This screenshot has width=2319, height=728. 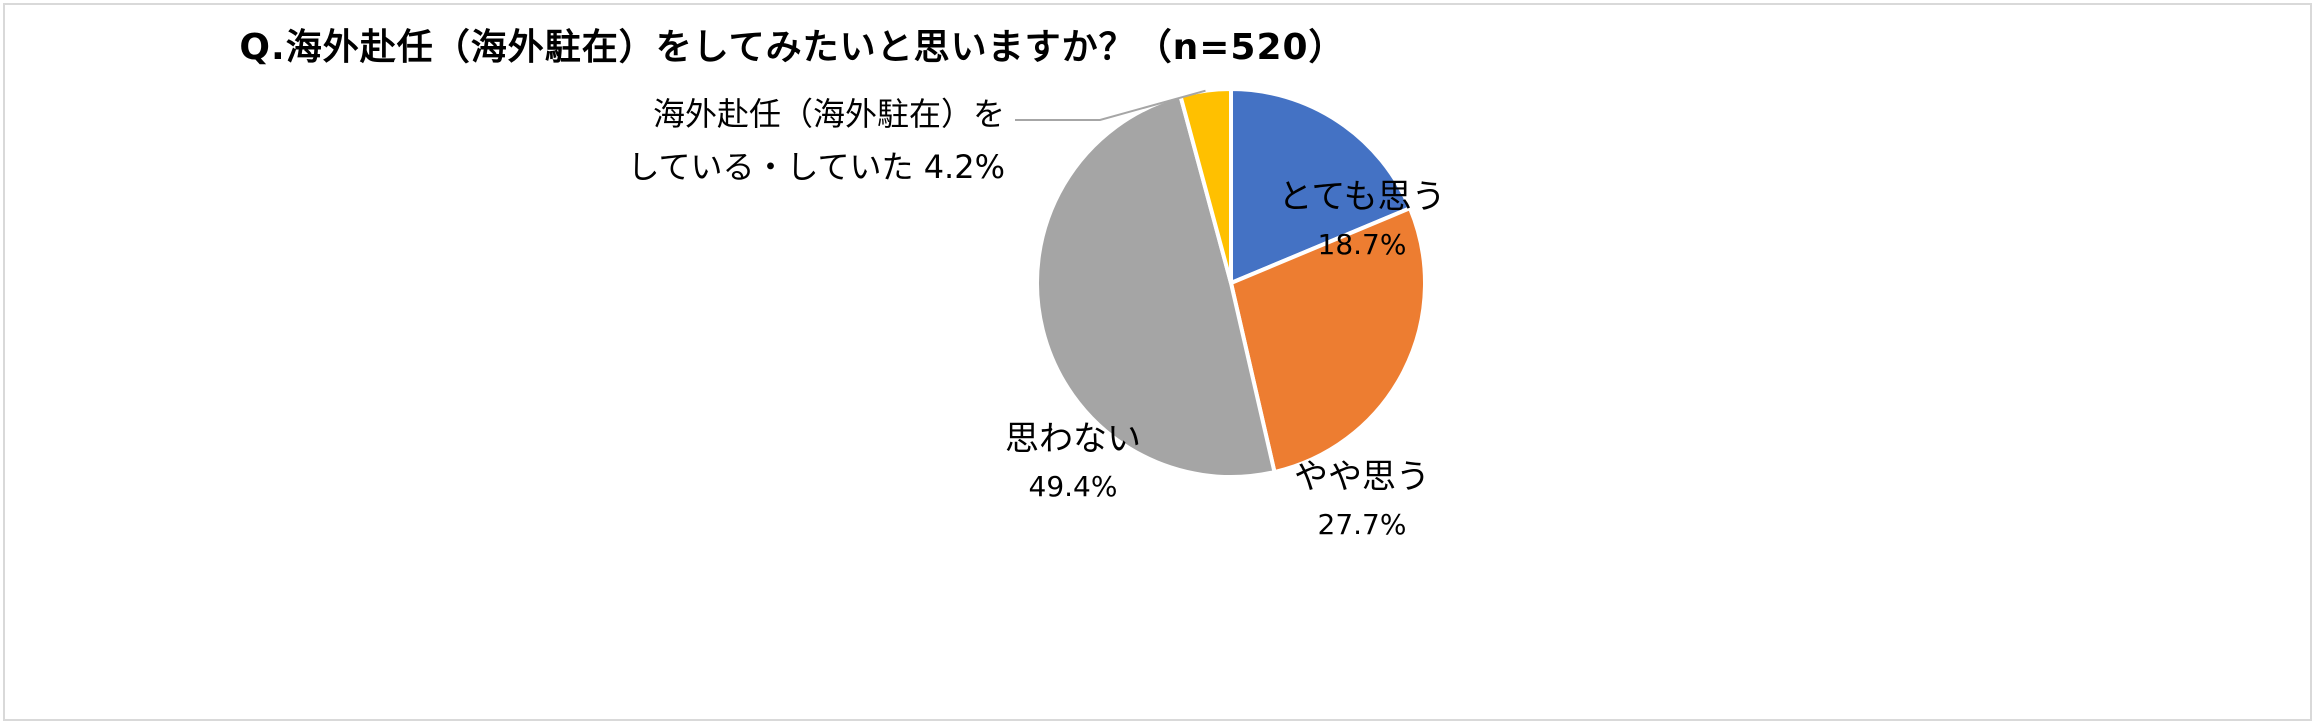 I want to click on pie-slices, so click(x=1231, y=283).